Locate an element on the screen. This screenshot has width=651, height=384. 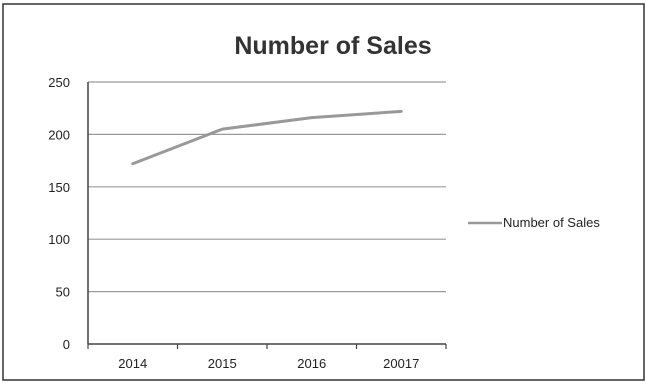
y-tick-label: 150 is located at coordinates (59, 187).